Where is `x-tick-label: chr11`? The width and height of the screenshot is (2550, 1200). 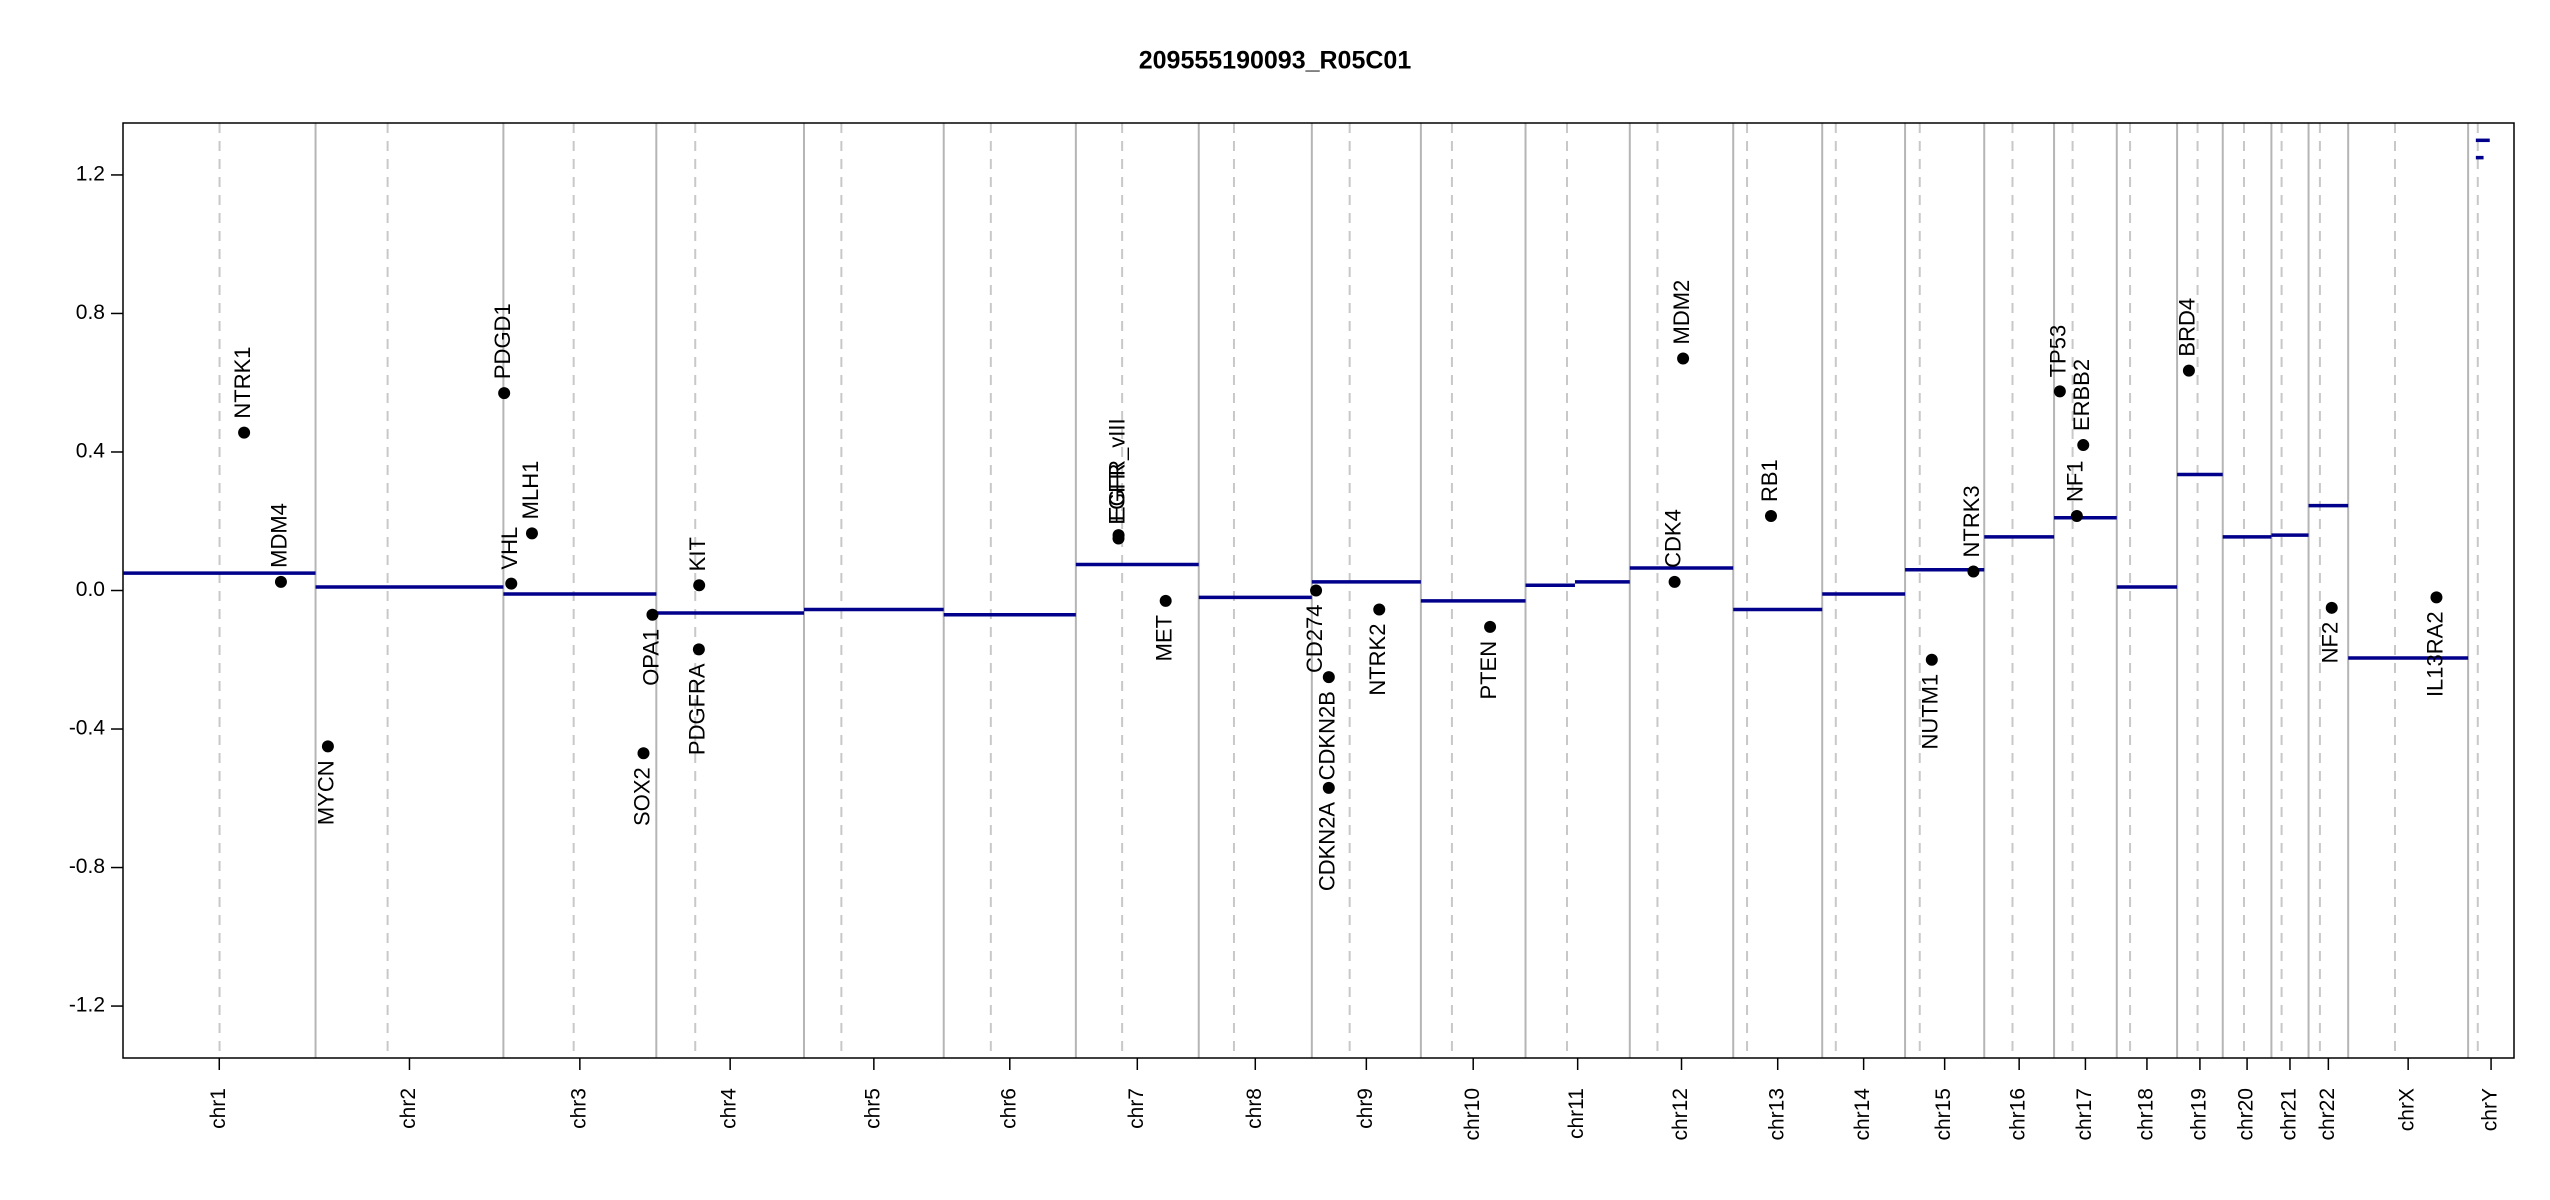 x-tick-label: chr11 is located at coordinates (1576, 1113).